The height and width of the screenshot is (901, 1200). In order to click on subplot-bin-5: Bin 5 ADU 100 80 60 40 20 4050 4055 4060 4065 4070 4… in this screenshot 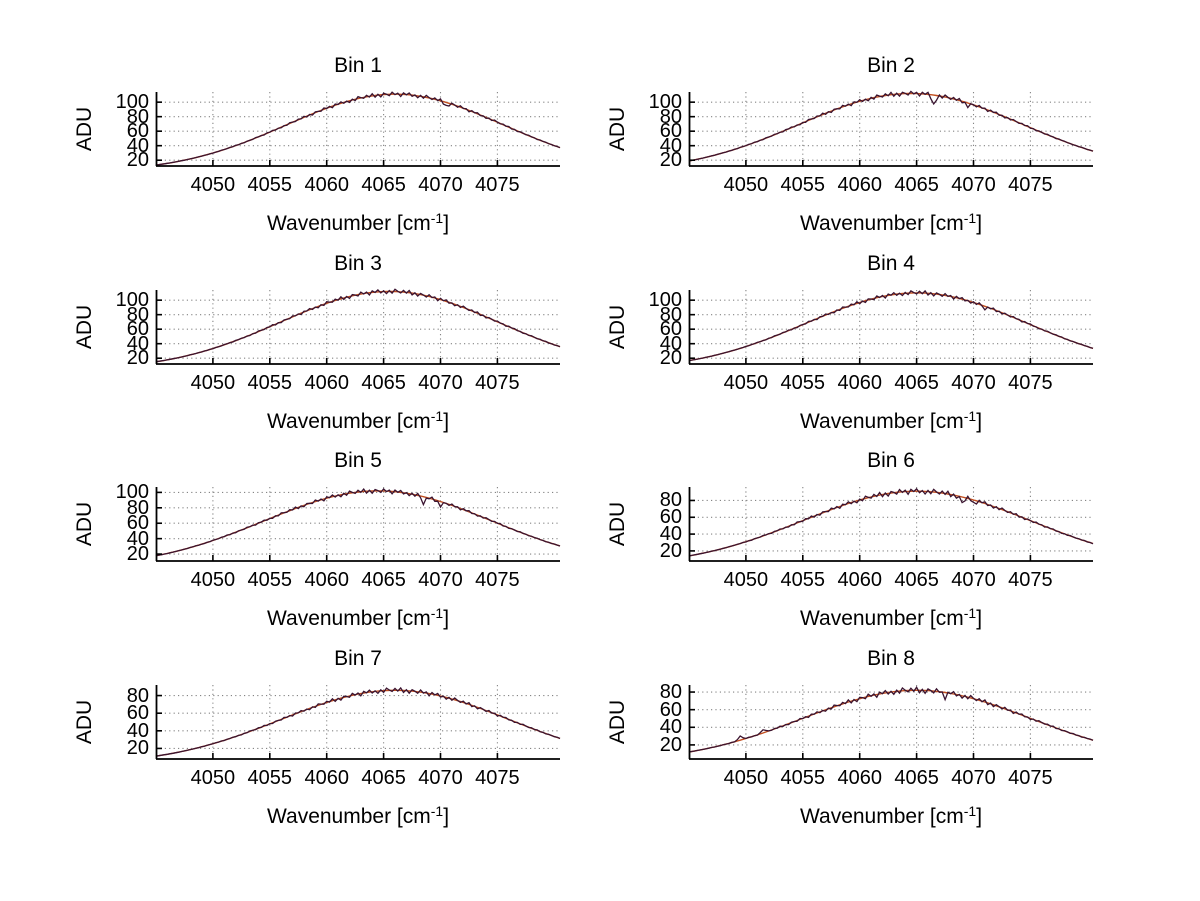, I will do `click(317, 539)`.